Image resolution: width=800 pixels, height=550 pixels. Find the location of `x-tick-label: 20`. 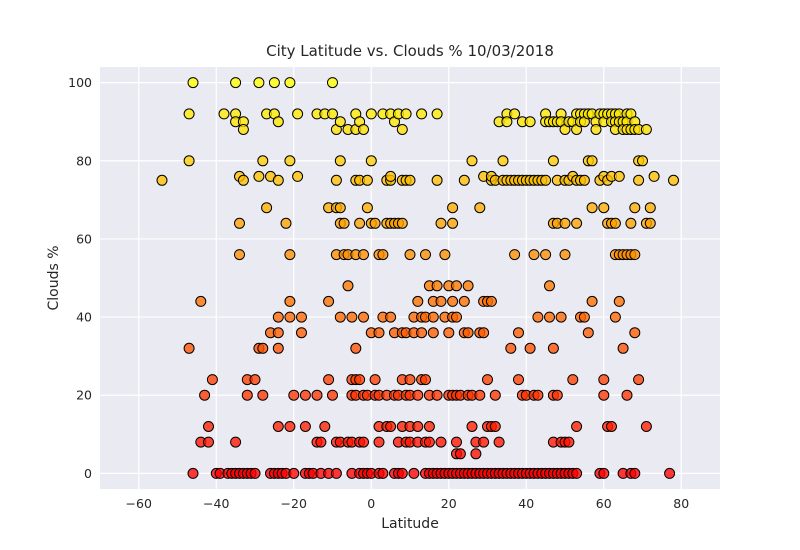

x-tick-label: 20 is located at coordinates (449, 503).